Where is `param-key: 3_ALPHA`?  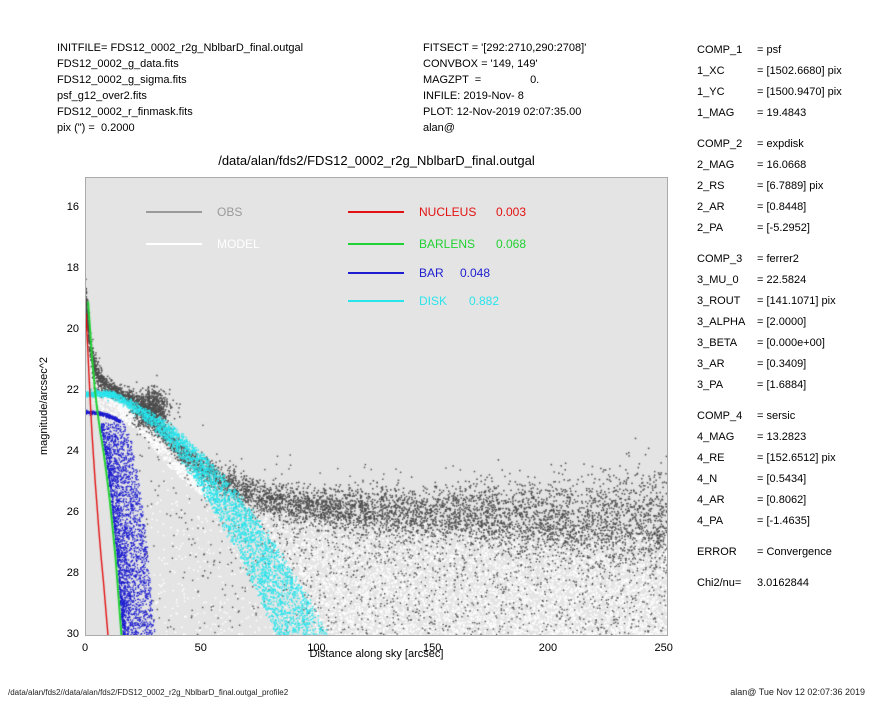 param-key: 3_ALPHA is located at coordinates (721, 322).